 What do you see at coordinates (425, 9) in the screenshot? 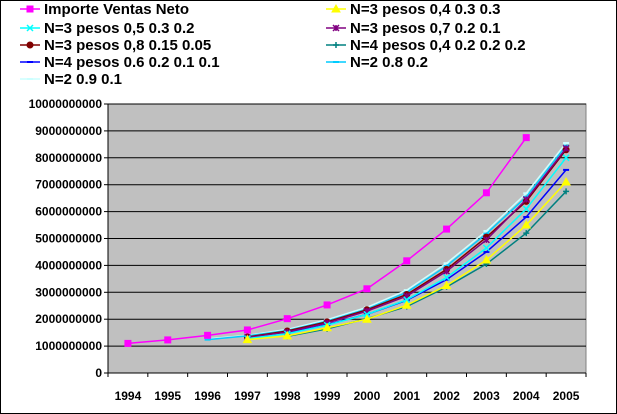
I see `legend-label: N=3 pesos 0,4 0.3 0.3` at bounding box center [425, 9].